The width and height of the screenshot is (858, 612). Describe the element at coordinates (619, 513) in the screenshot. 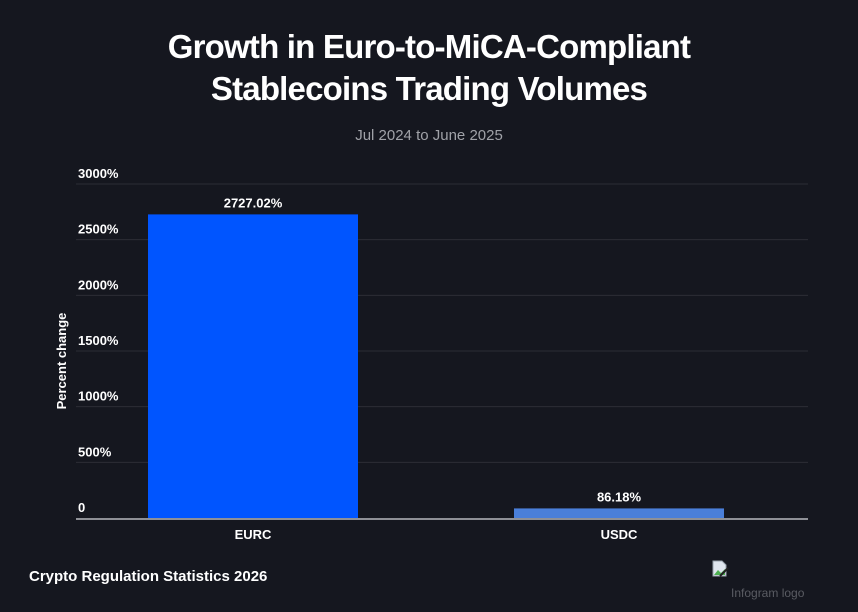

I see `bar-usdc` at that location.